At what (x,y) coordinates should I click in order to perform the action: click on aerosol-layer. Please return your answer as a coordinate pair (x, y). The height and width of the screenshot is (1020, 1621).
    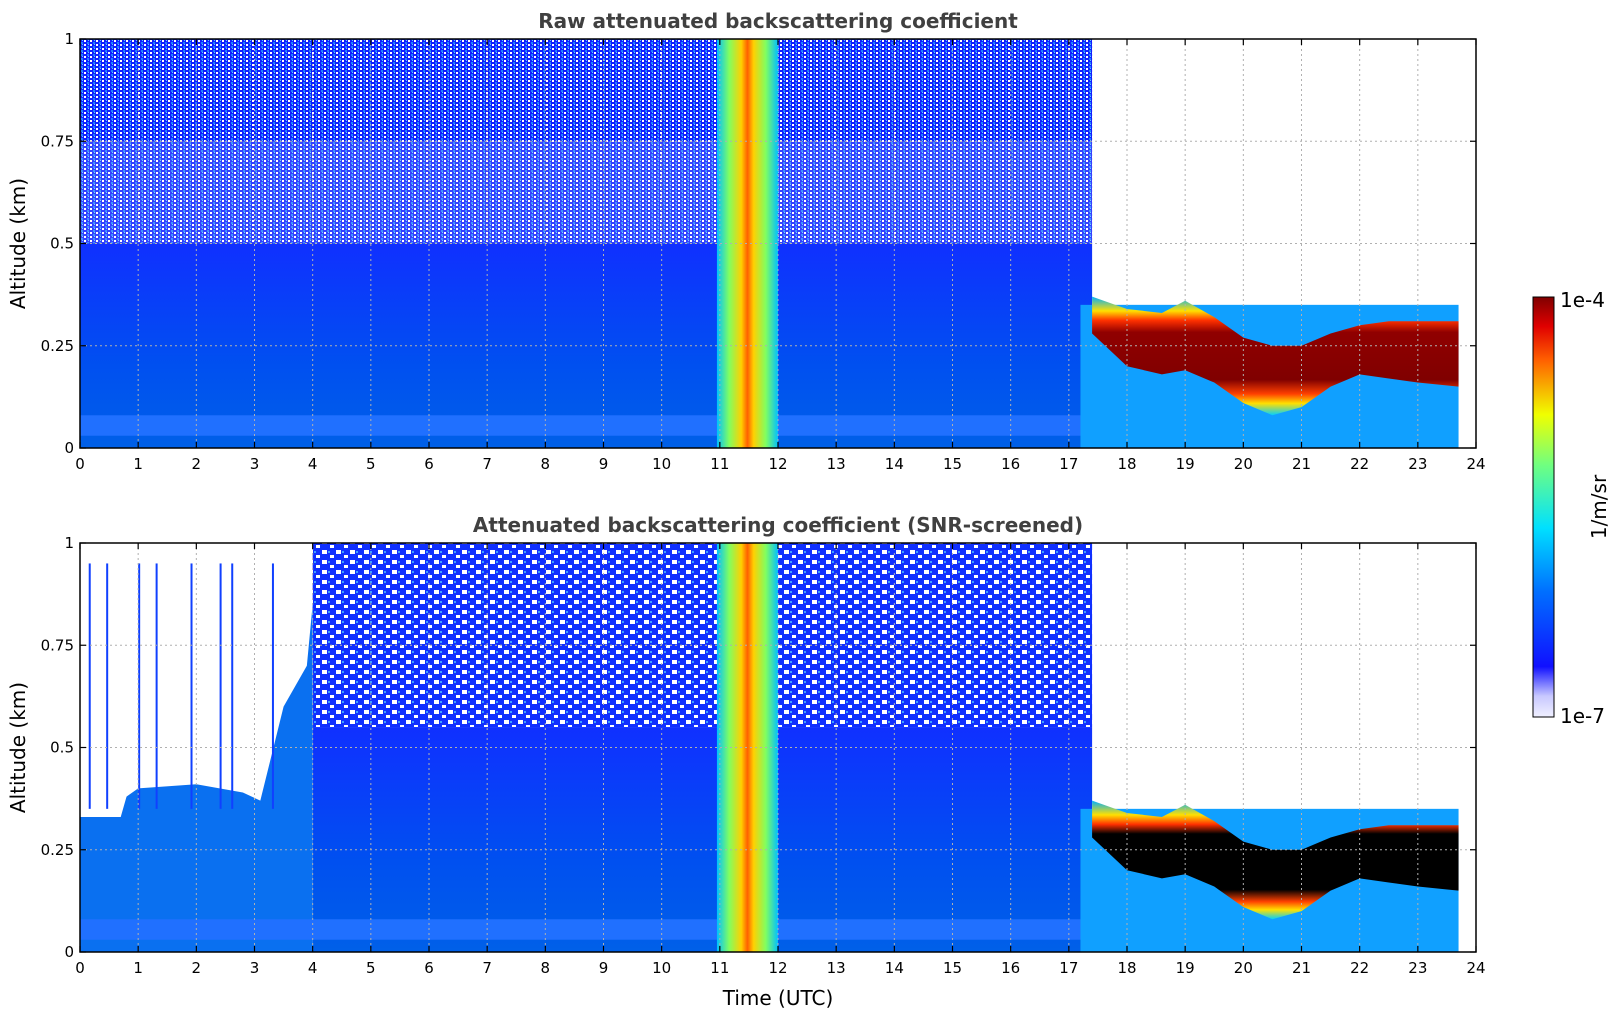
    Looking at the image, I should click on (702, 839).